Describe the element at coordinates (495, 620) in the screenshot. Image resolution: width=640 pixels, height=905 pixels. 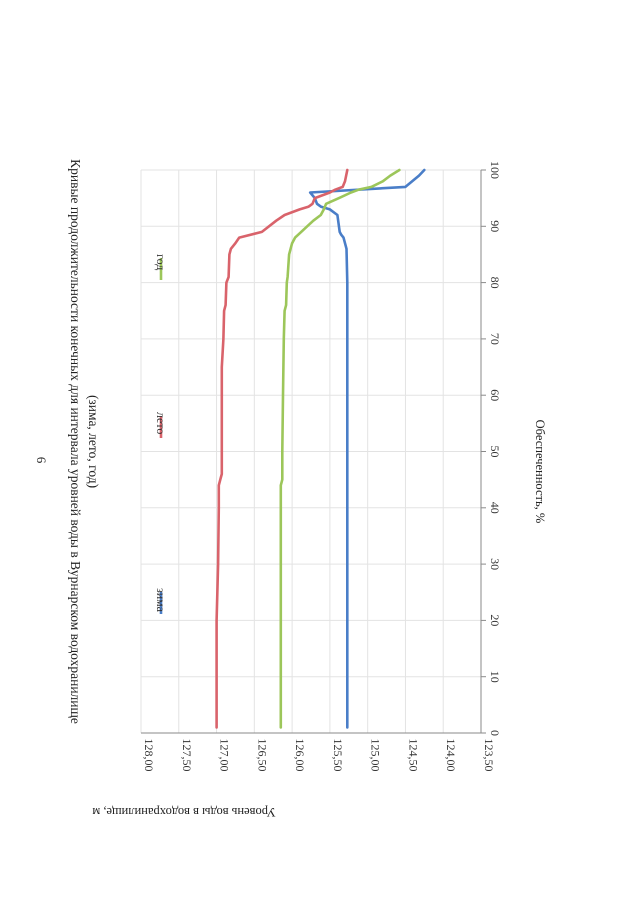
I see `x-tick-label: 20` at that location.